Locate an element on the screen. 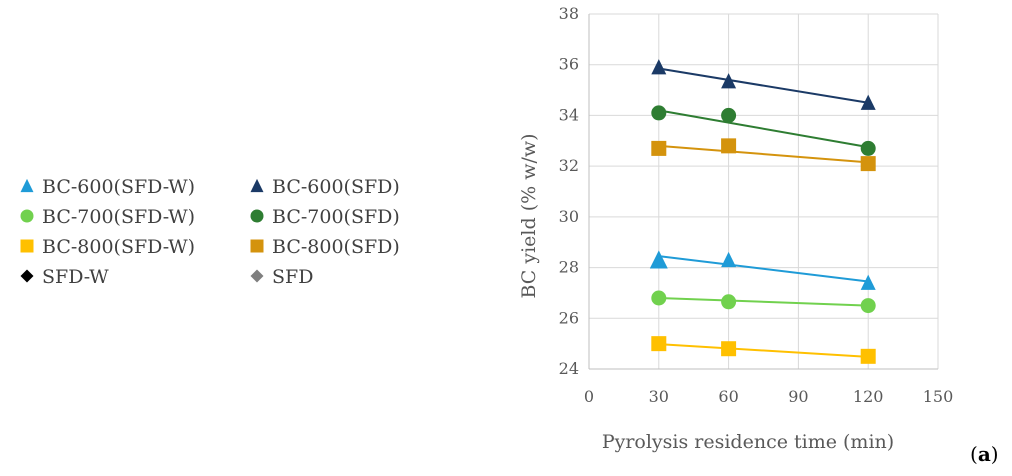 The image size is (1012, 476). legend-marker-sfd-w is located at coordinates (27, 276).